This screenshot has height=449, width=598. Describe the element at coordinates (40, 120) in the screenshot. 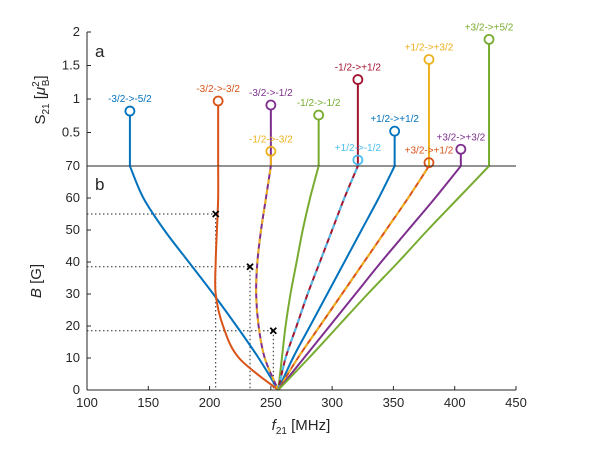

I see `y-label-symbol: S` at that location.